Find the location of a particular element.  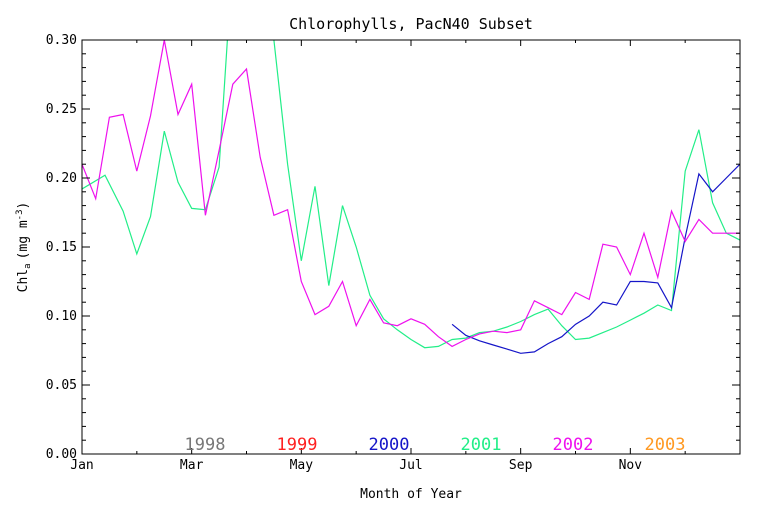

y-tick-label: 0.00 is located at coordinates (61, 454).